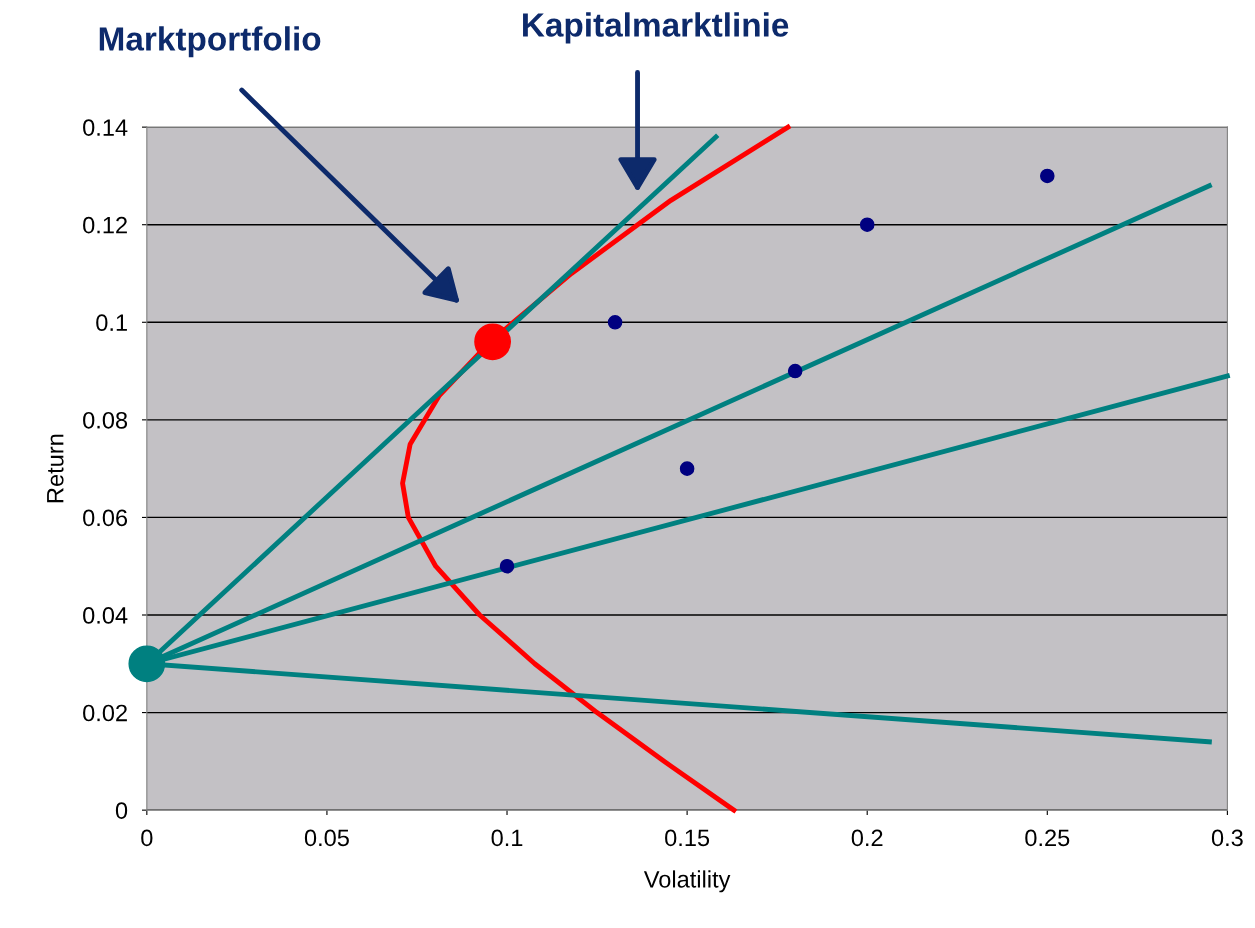 Image resolution: width=1255 pixels, height=928 pixels. Describe the element at coordinates (656, 28) in the screenshot. I see `text: Kapitalmarktlinie` at that location.